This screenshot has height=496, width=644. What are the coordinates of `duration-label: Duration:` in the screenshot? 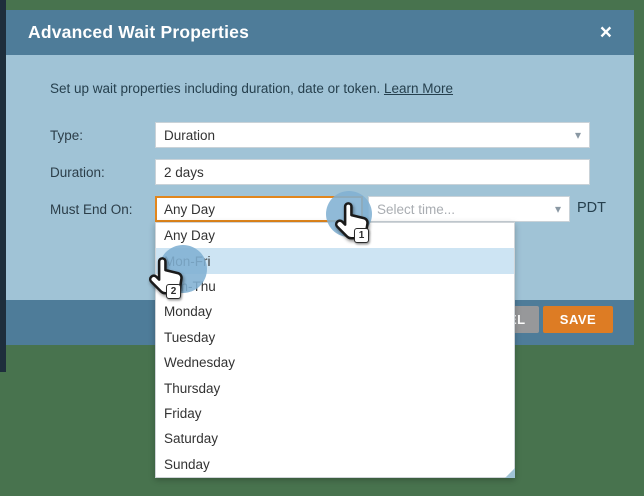 It's located at (77, 172).